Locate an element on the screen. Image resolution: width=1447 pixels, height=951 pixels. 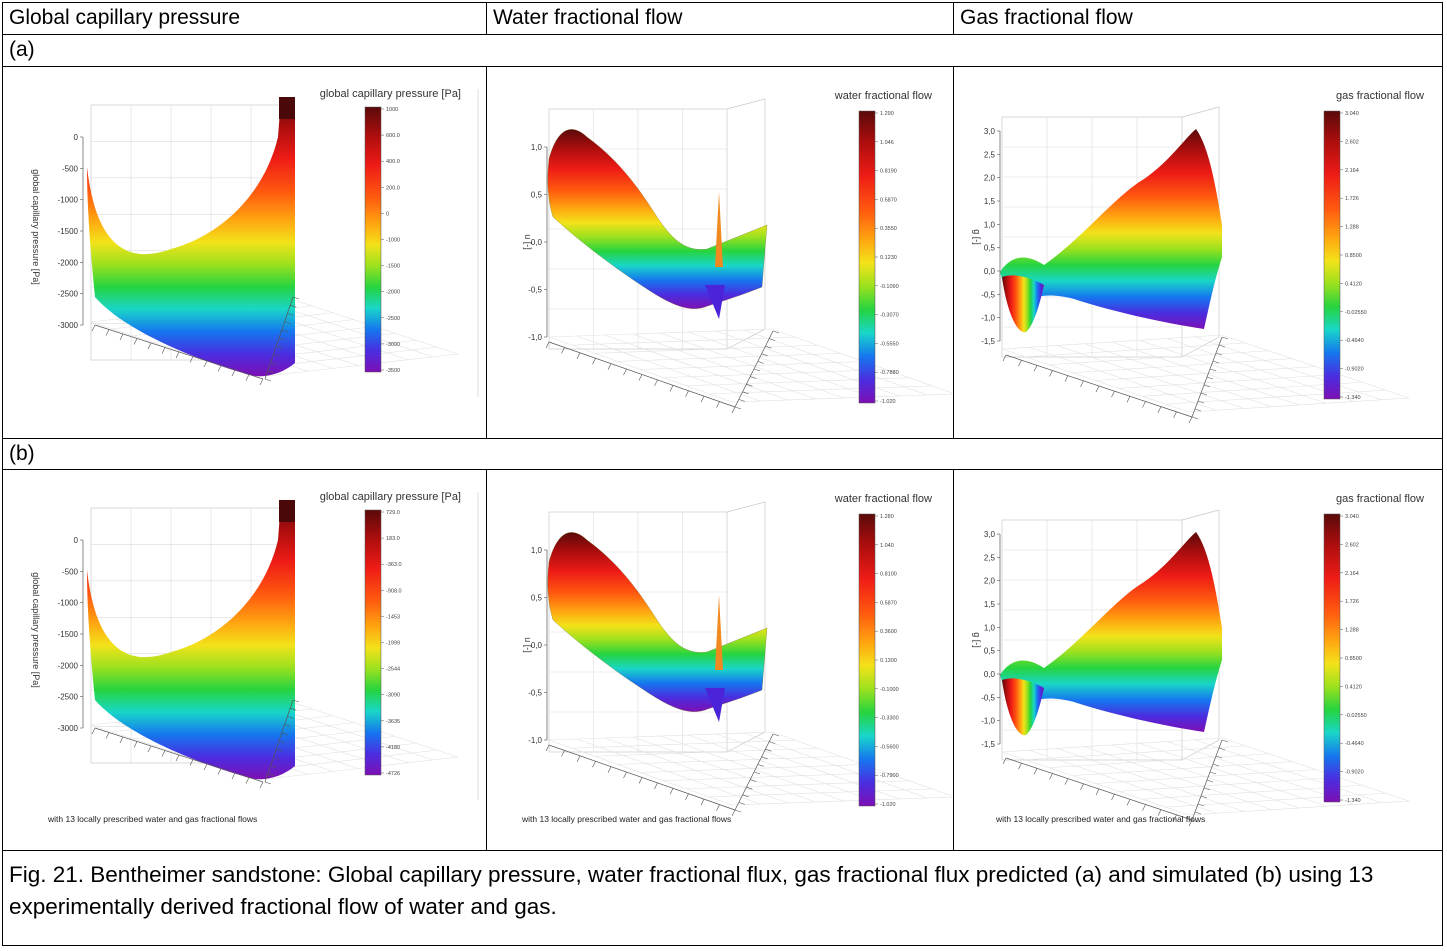
colorbar-tick-label: 0.1230 is located at coordinates (888, 258).